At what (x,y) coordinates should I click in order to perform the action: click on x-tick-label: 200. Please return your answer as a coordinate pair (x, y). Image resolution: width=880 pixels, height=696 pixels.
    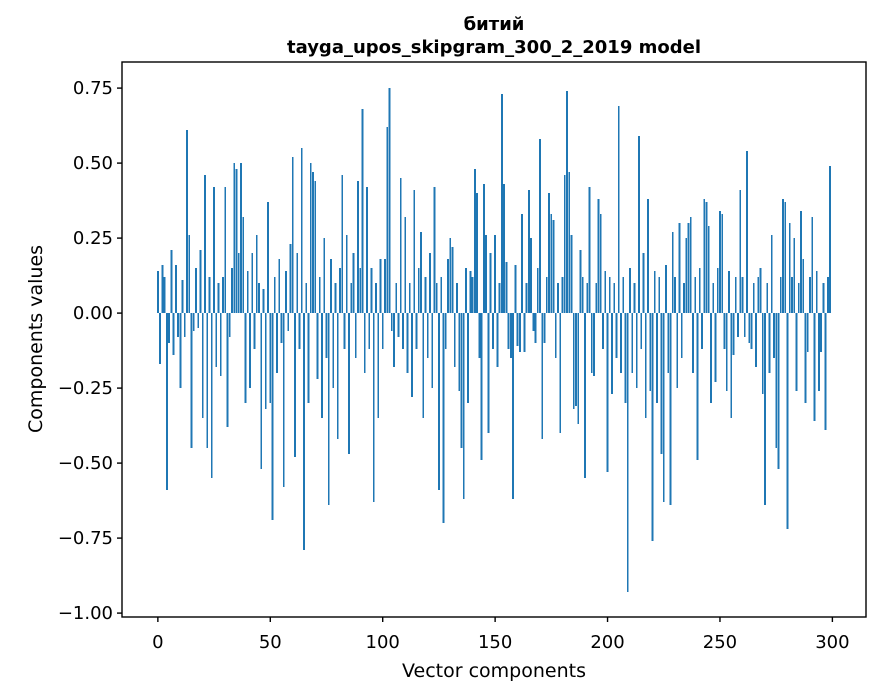
    Looking at the image, I should click on (607, 642).